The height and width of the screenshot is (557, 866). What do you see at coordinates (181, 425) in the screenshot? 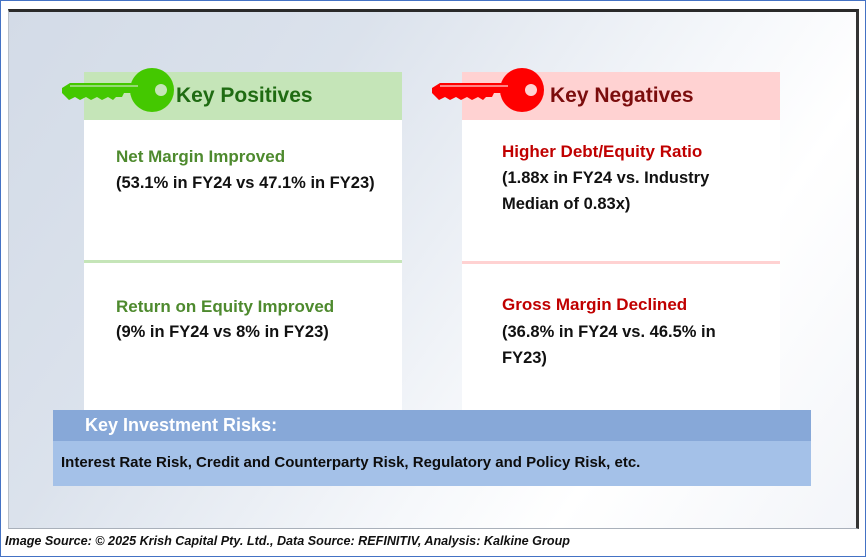
I see `key-investment-risks-title: Key Investment Risks:` at bounding box center [181, 425].